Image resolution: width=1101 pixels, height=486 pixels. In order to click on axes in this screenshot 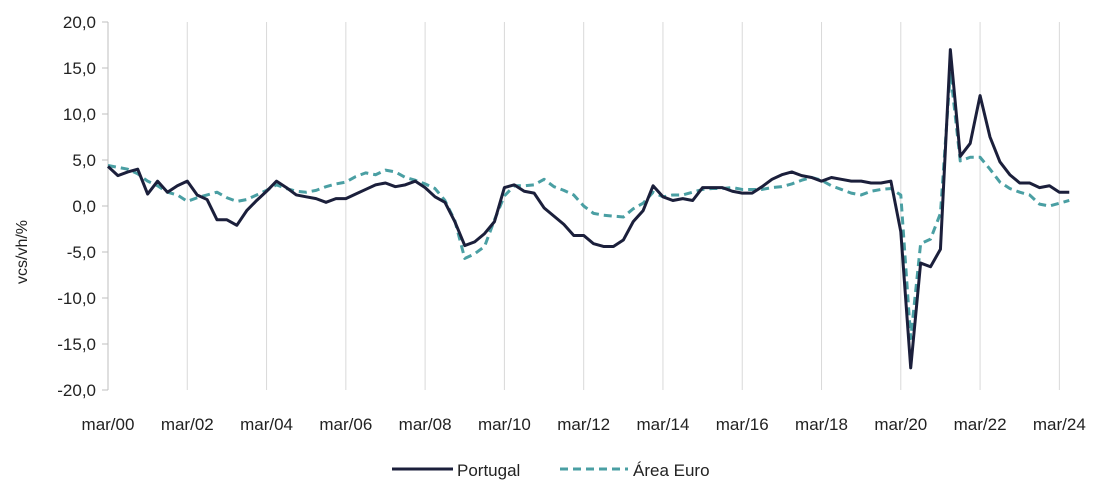, I will do `click(105, 206)`.